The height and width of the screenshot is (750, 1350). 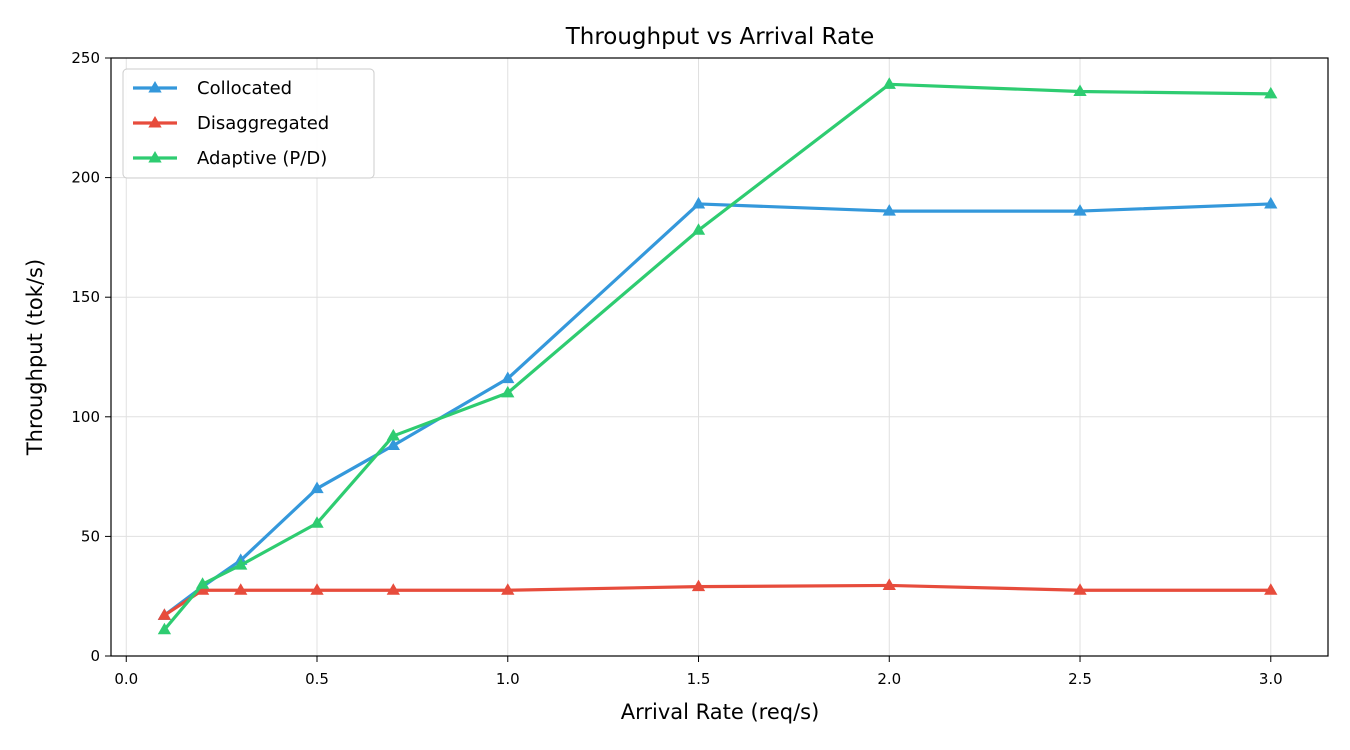 I want to click on legend-label: Collocated, so click(x=244, y=88).